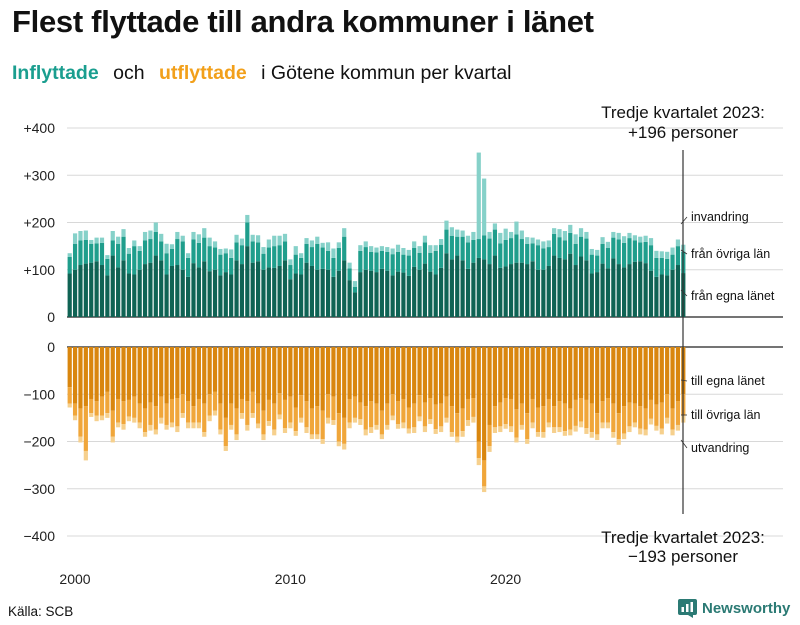 Image resolution: width=800 pixels, height=625 pixels. I want to click on bottom-y-tick-label: −200, so click(39, 442).